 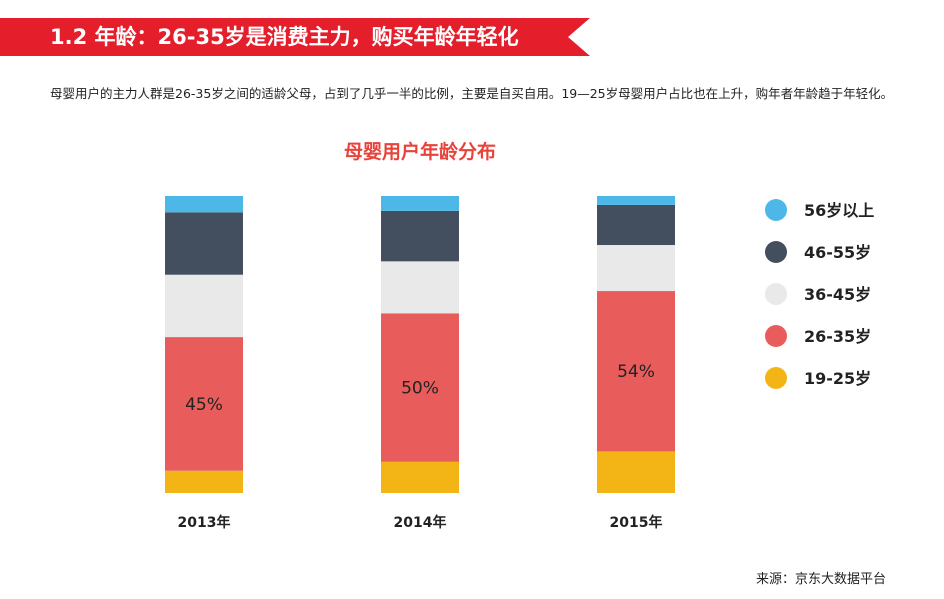 I want to click on data-label: 54%, so click(x=636, y=372).